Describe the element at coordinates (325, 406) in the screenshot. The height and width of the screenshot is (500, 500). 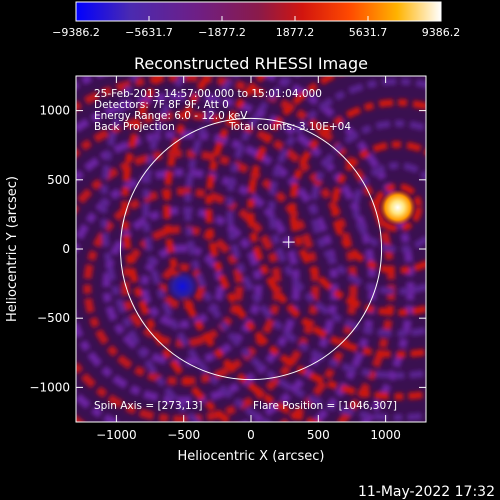
I see `flare-position-text: Flare Position = [1046,307]` at that location.